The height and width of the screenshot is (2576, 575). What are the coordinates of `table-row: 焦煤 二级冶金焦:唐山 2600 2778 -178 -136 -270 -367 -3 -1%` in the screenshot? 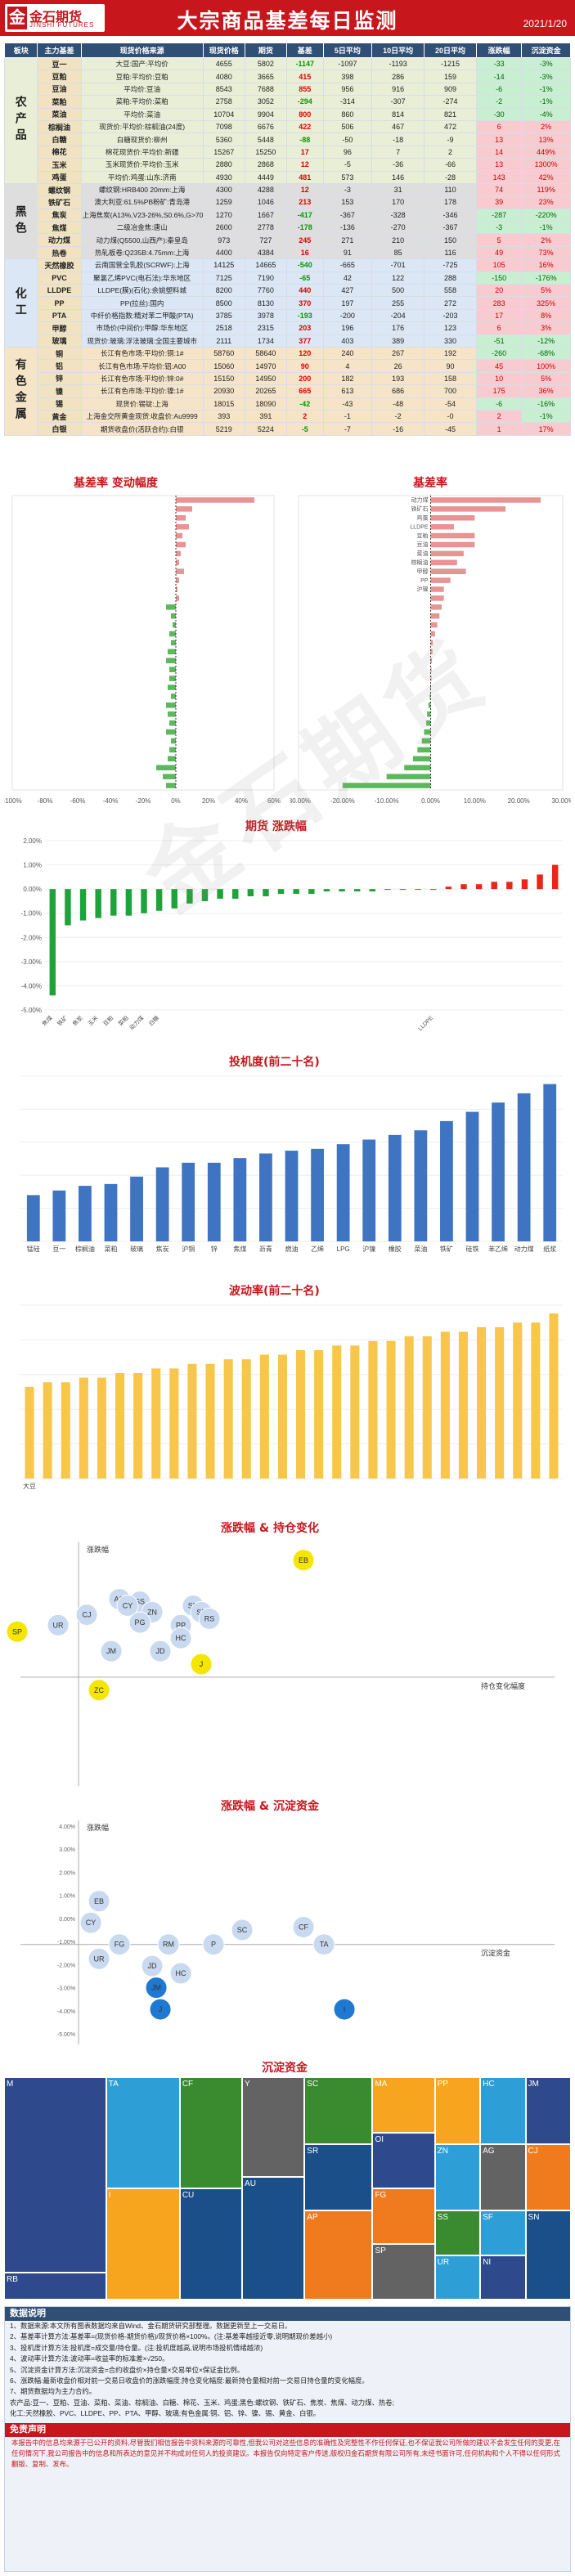 It's located at (287, 228).